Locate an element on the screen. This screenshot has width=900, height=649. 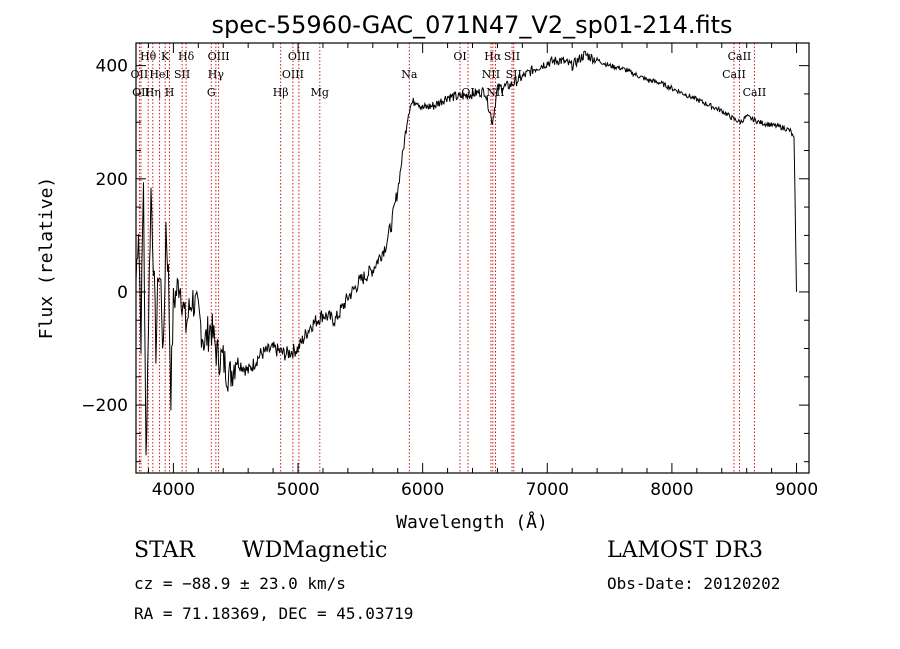
marker-label-3: OII is located at coordinates (140, 74).